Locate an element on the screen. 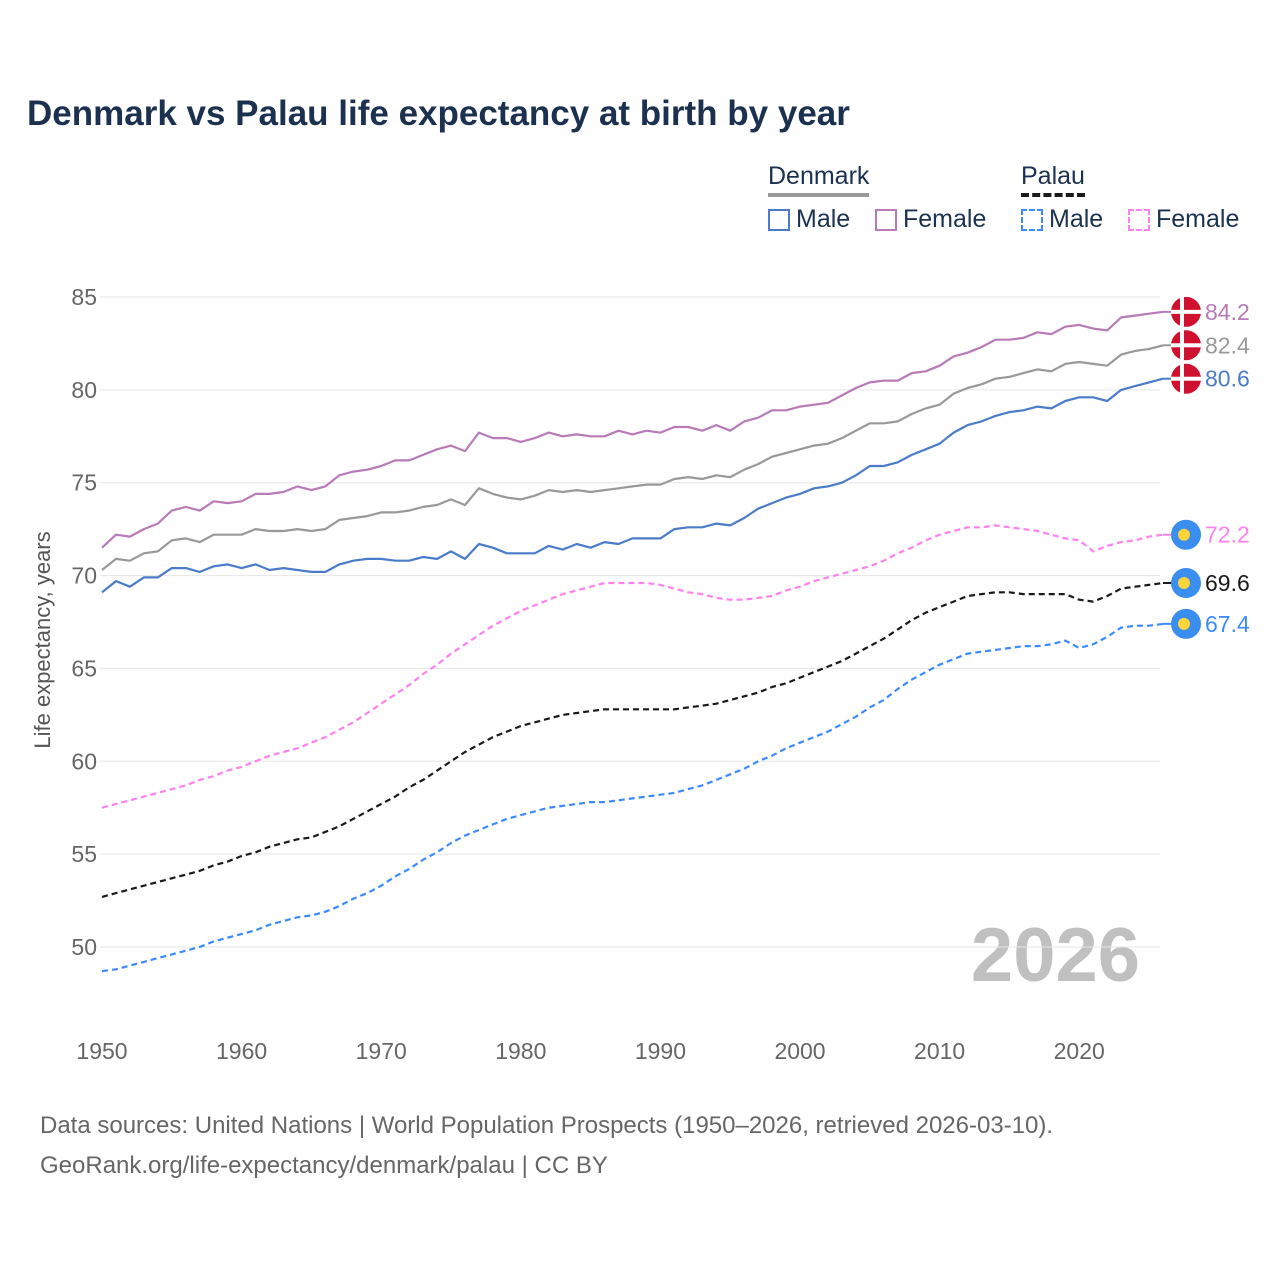 This screenshot has width=1280, height=1280. series-line-denmark-total is located at coordinates (632, 457).